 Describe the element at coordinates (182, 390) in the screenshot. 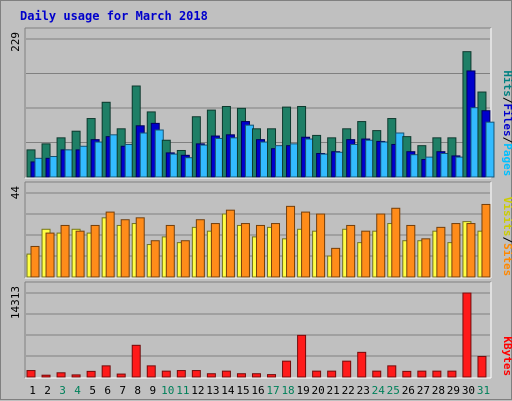

I see `x-tick-label: 11` at that location.